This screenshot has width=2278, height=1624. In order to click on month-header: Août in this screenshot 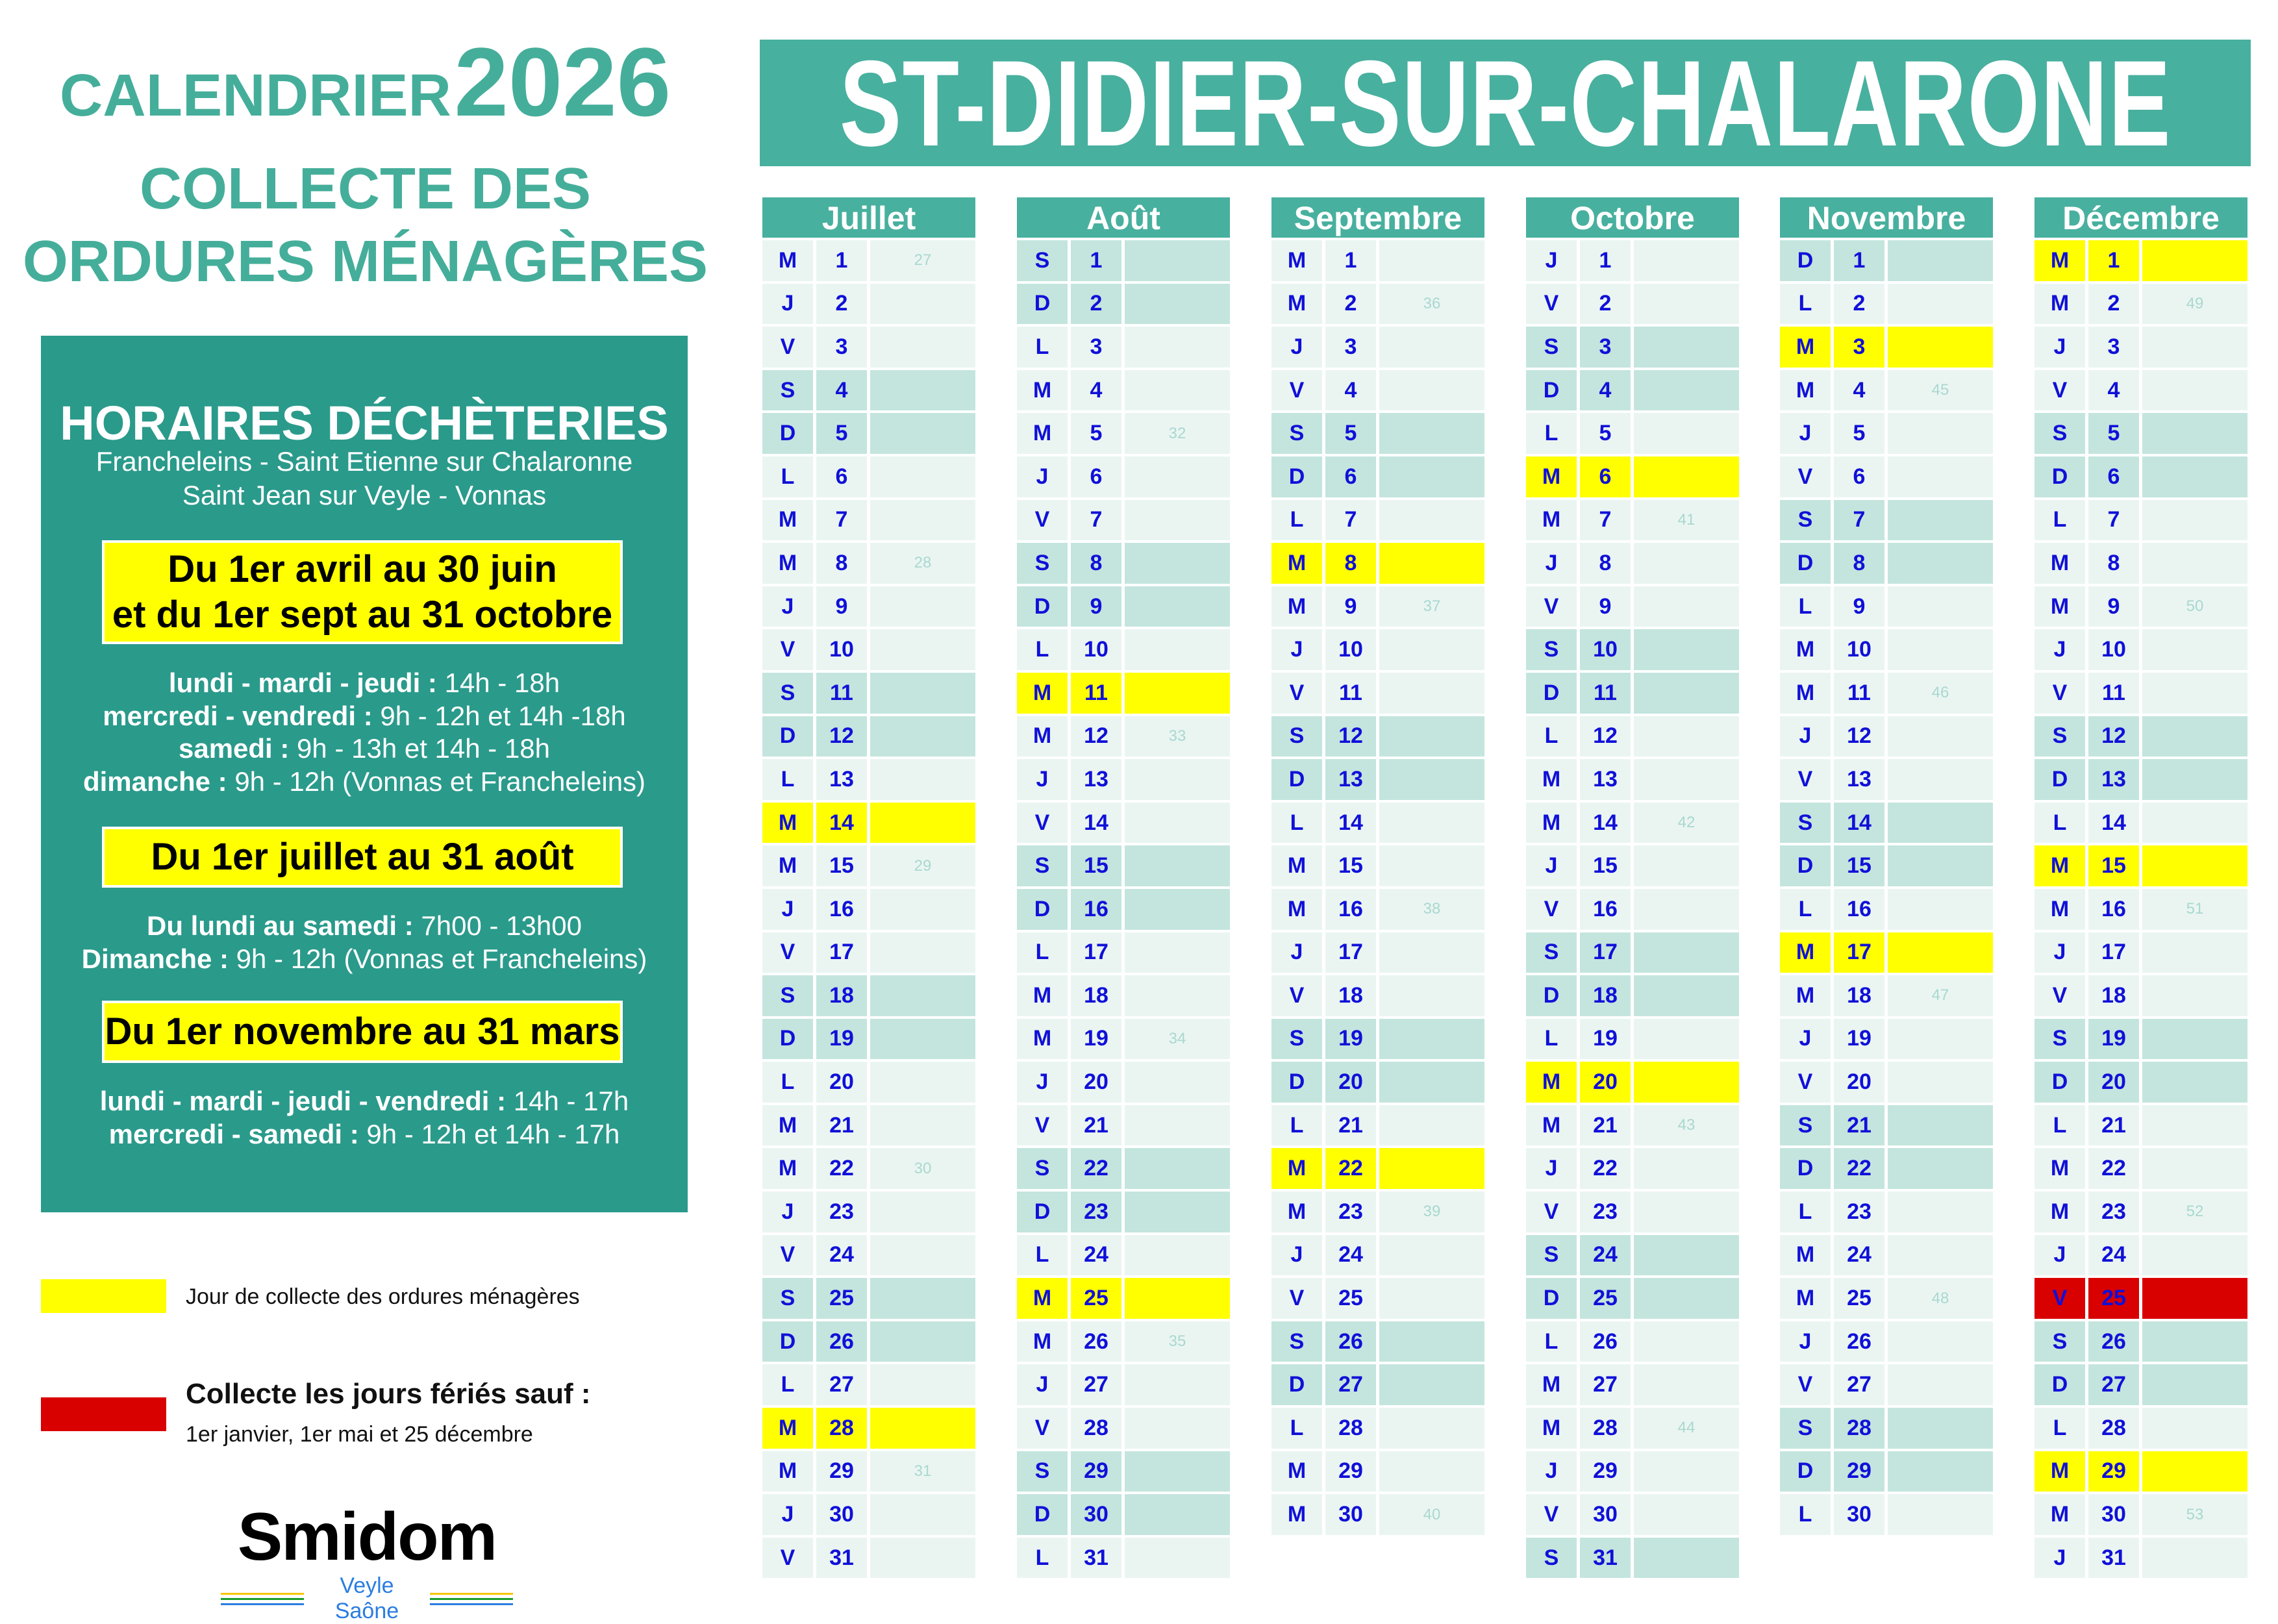, I will do `click(1123, 217)`.